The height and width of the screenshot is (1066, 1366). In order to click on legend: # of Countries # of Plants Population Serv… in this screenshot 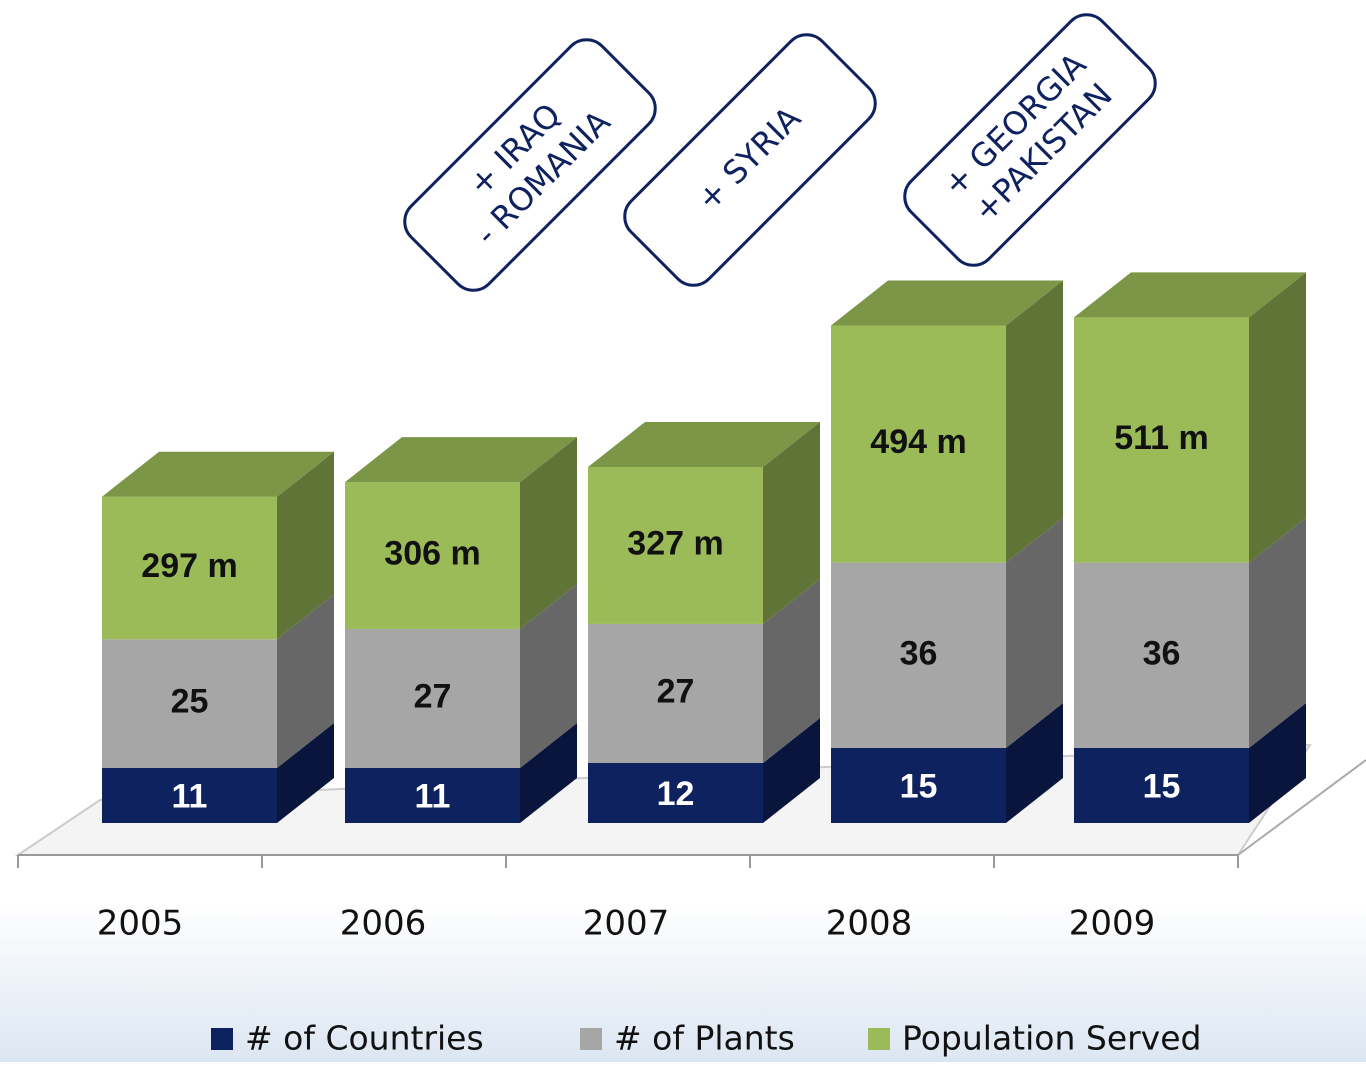, I will do `click(706, 1038)`.